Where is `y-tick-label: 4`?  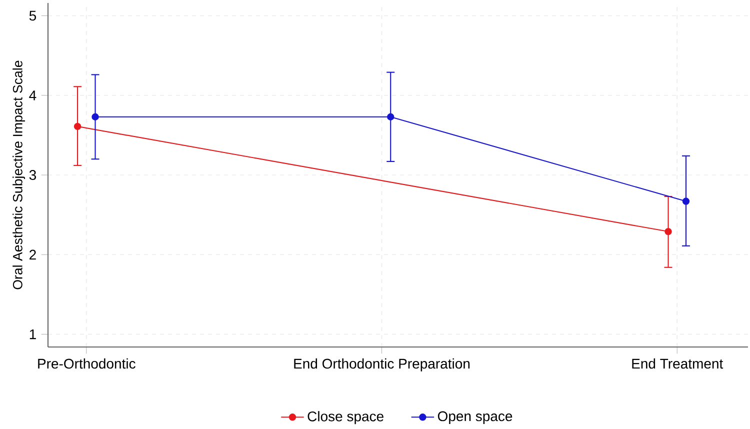 y-tick-label: 4 is located at coordinates (32, 95).